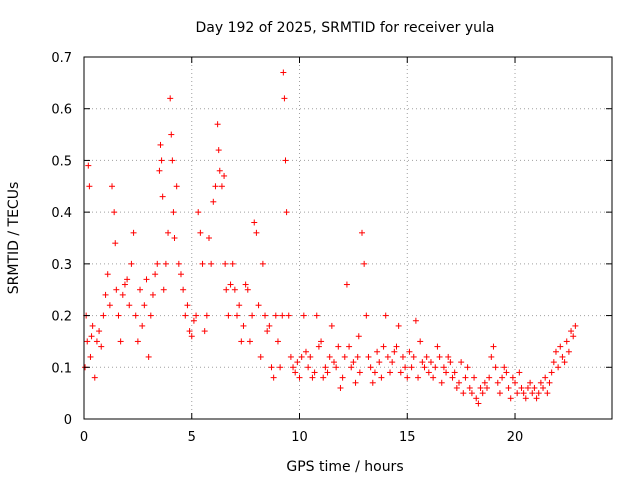 Image resolution: width=640 pixels, height=480 pixels. What do you see at coordinates (344, 467) in the screenshot?
I see `x-axis-label: GPS time / hours` at bounding box center [344, 467].